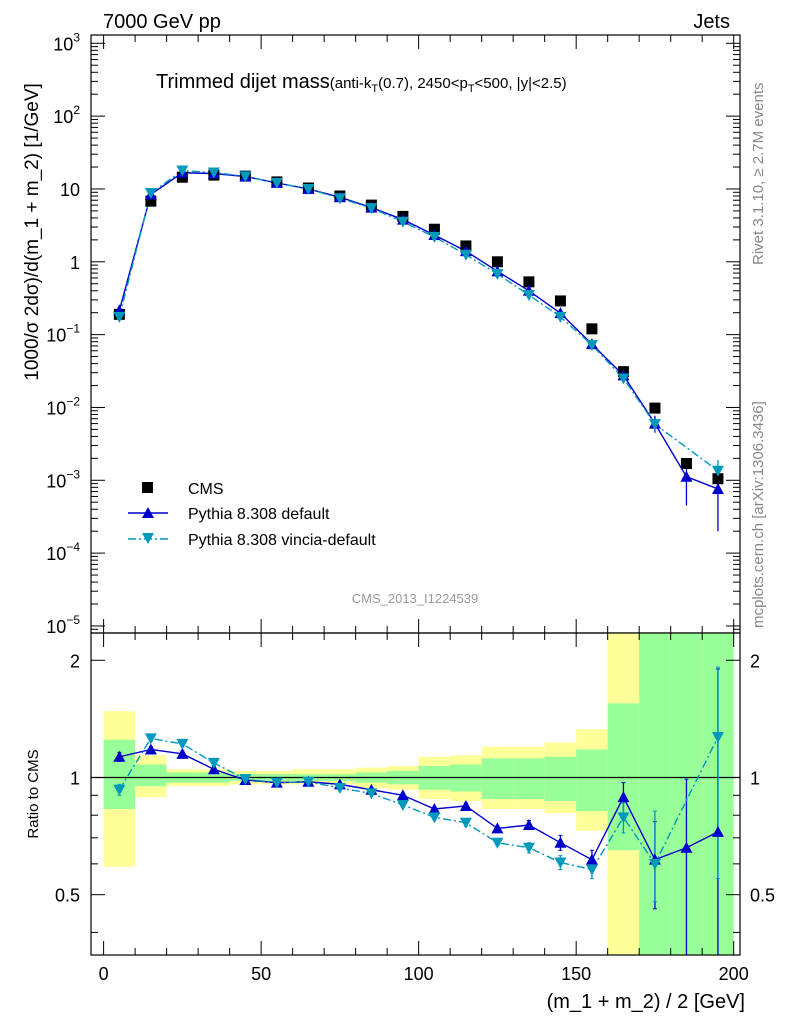 This screenshot has height=1024, width=786. Describe the element at coordinates (147, 487) in the screenshot. I see `legend-marker-cms` at that location.